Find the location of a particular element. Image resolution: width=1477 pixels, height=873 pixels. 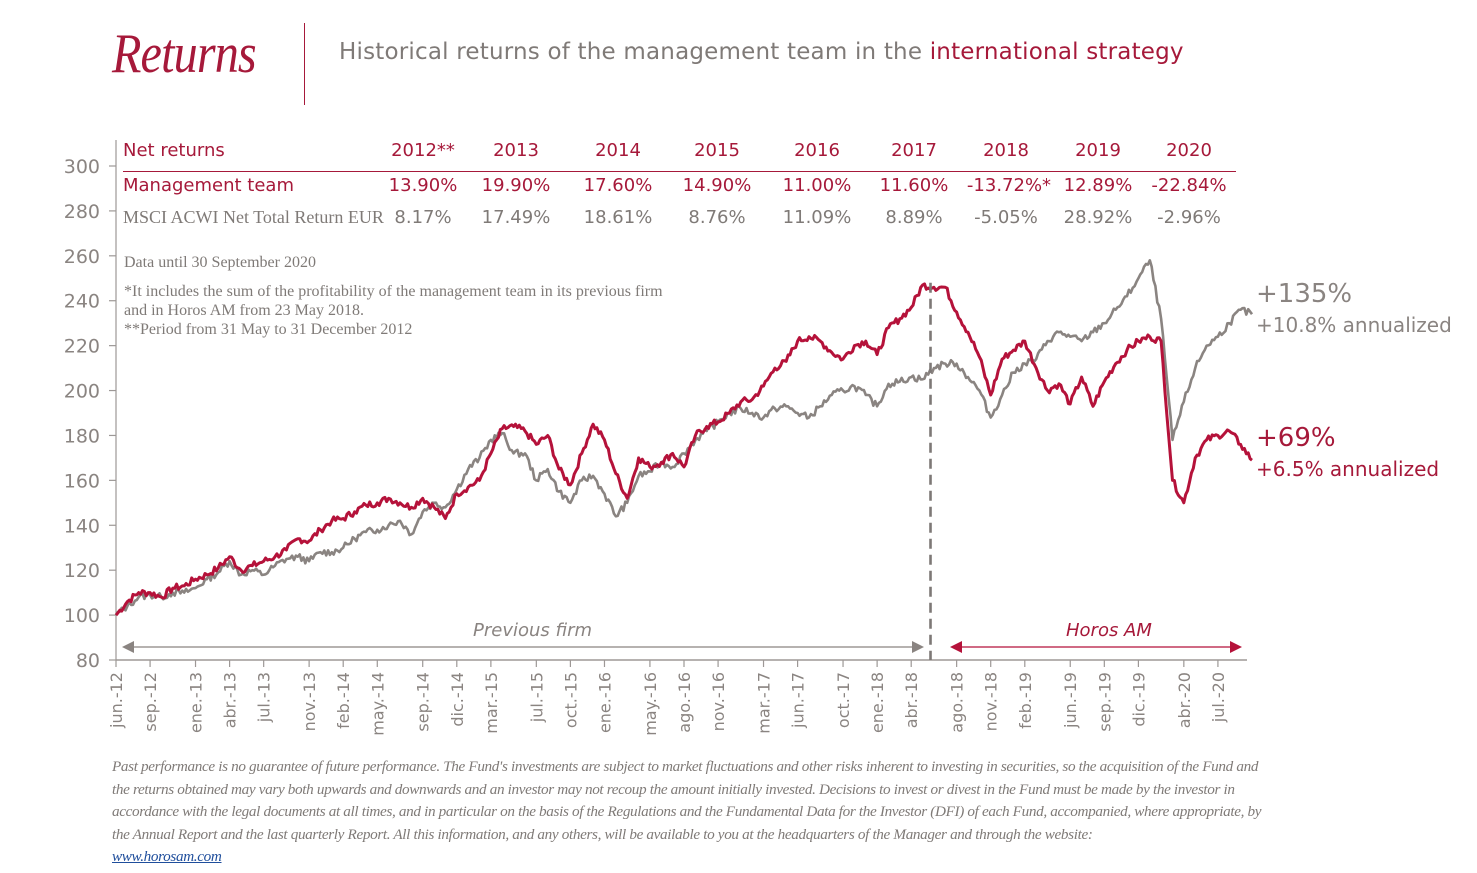

y-tick-label: 180 is located at coordinates (82, 436).